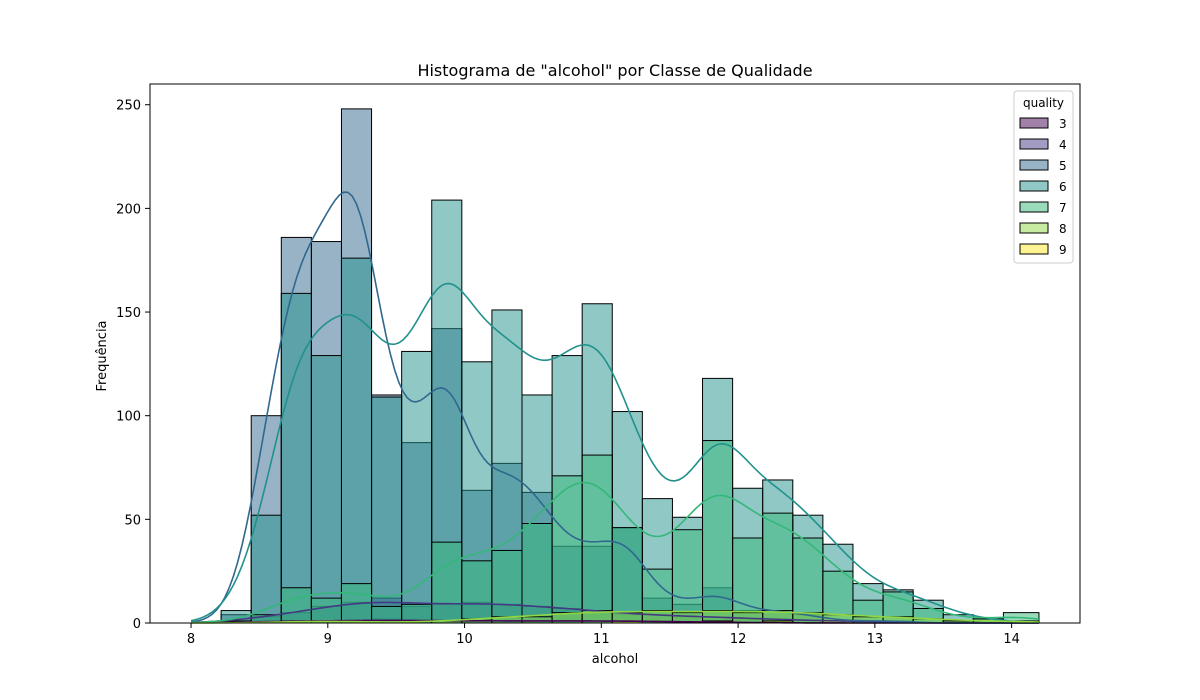 The width and height of the screenshot is (1200, 700). I want to click on x-tick-label: 13, so click(875, 639).